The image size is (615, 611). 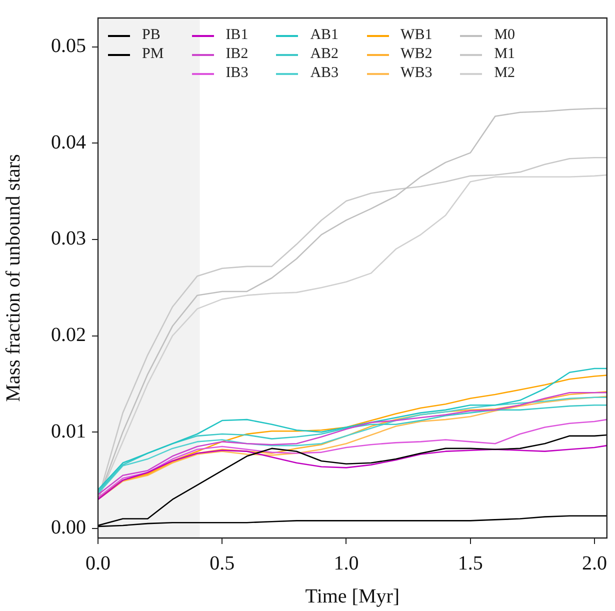 I want to click on y-tick-label: 0.00, so click(x=68, y=527).